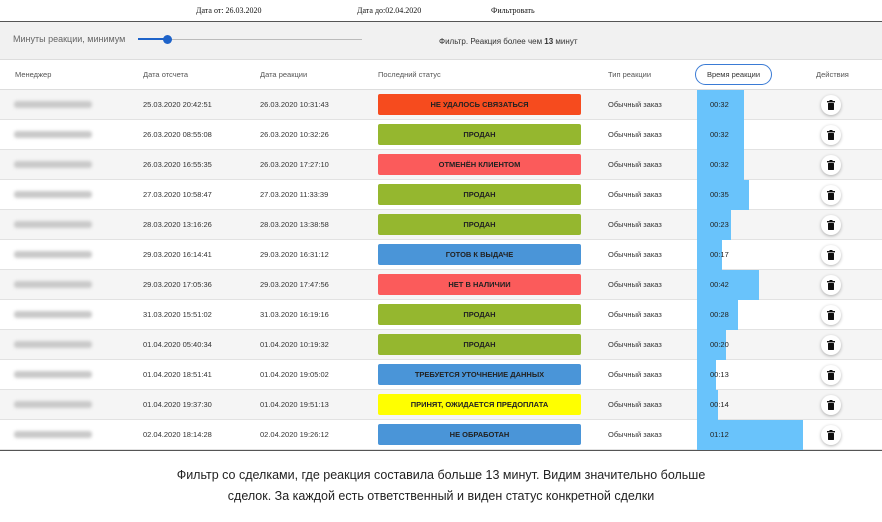  Describe the element at coordinates (479, 104) in the screenshot. I see `status-badge: НЕ УДАЛОСЬ СВЯЗАТЬСЯ` at that location.